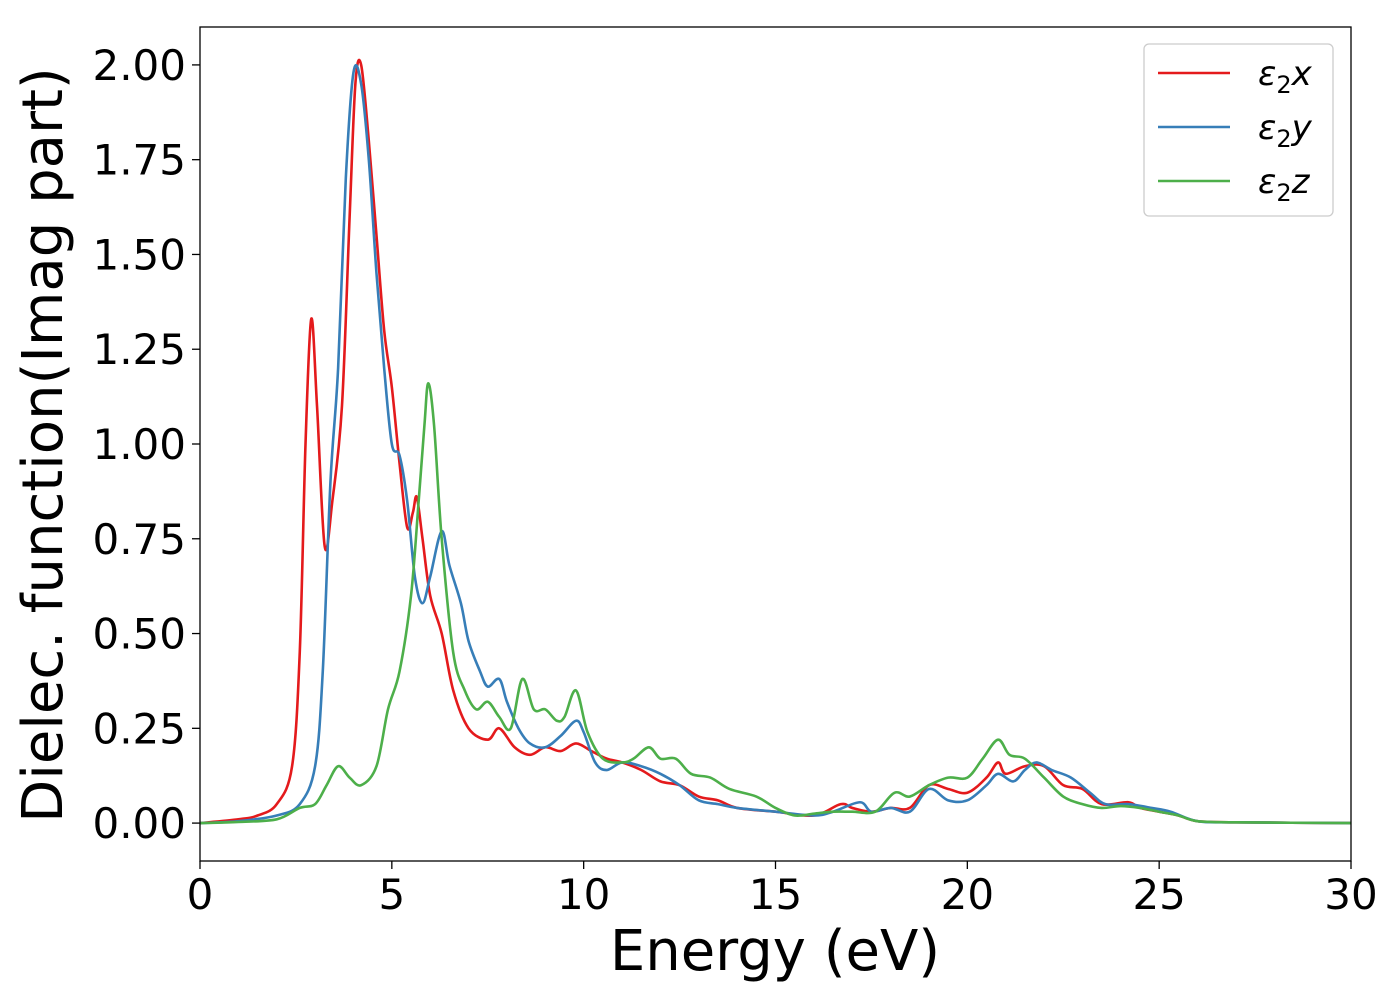 The width and height of the screenshot is (1400, 1000). I want to click on y-tick-label: 1.50, so click(139, 254).